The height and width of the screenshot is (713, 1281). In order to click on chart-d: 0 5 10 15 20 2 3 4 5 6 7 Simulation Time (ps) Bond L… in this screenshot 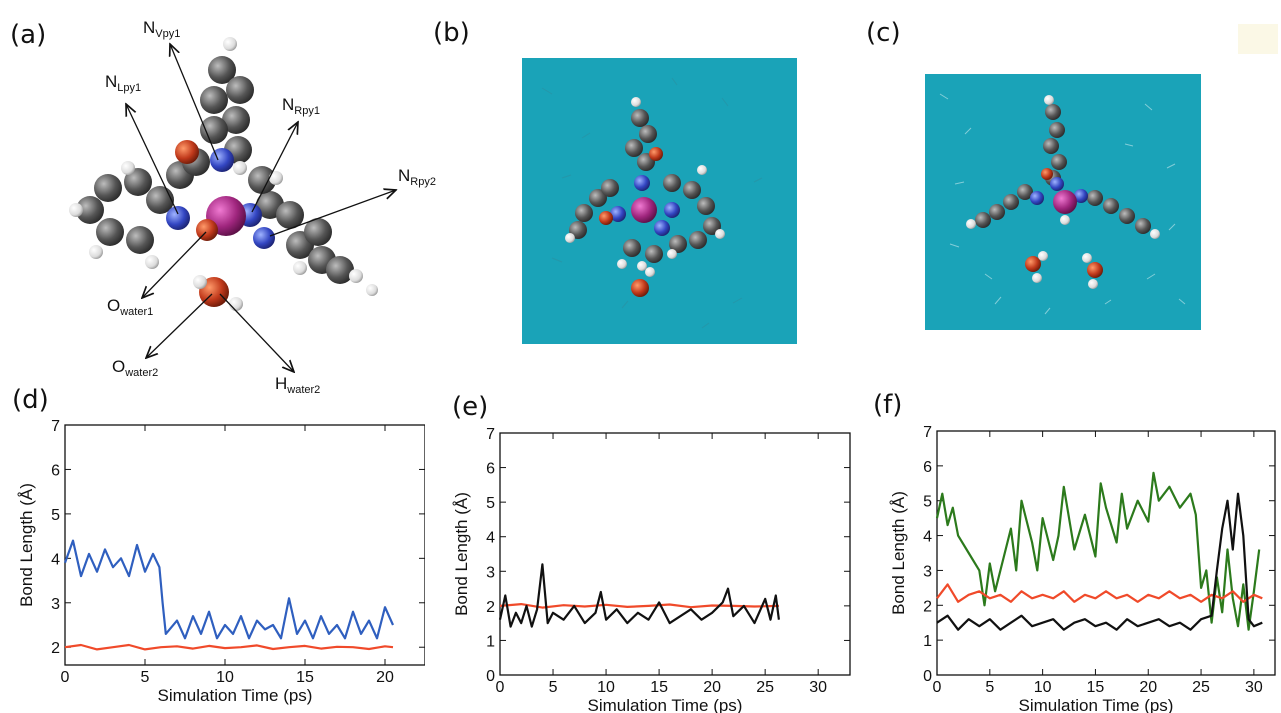, I will do `click(221, 561)`.